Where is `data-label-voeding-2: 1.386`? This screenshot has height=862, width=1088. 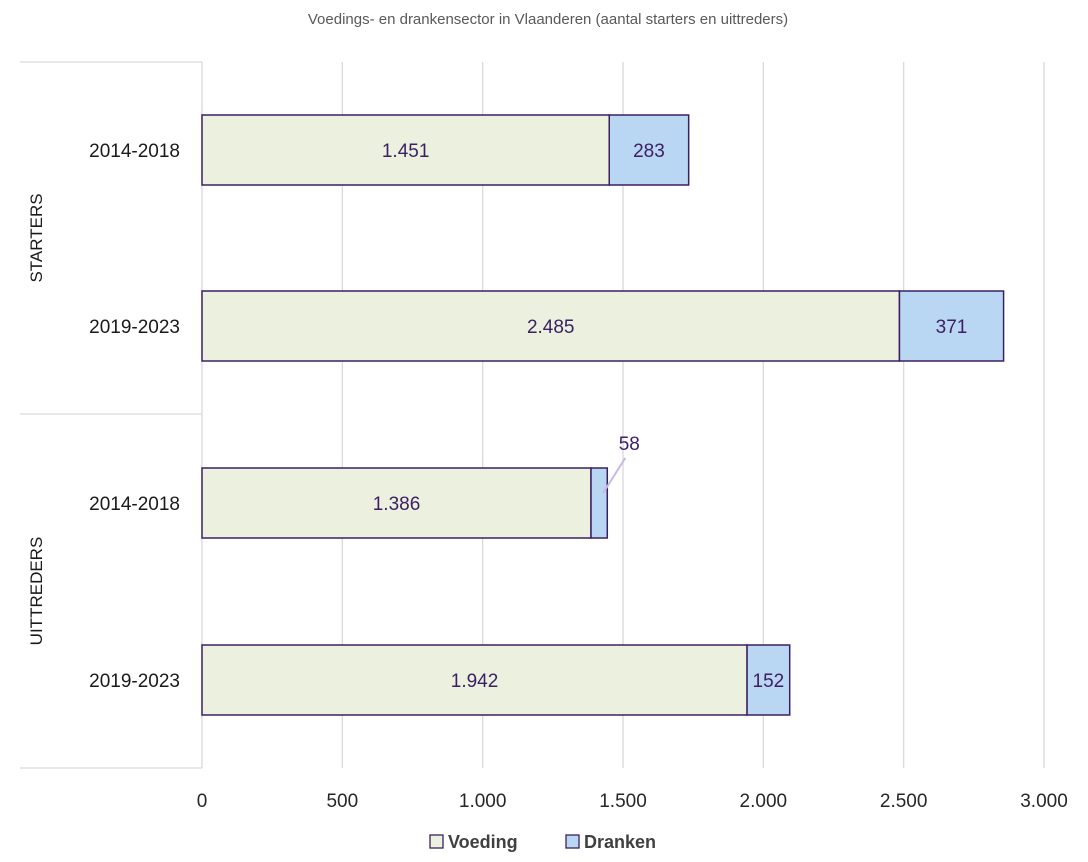 data-label-voeding-2: 1.386 is located at coordinates (397, 504).